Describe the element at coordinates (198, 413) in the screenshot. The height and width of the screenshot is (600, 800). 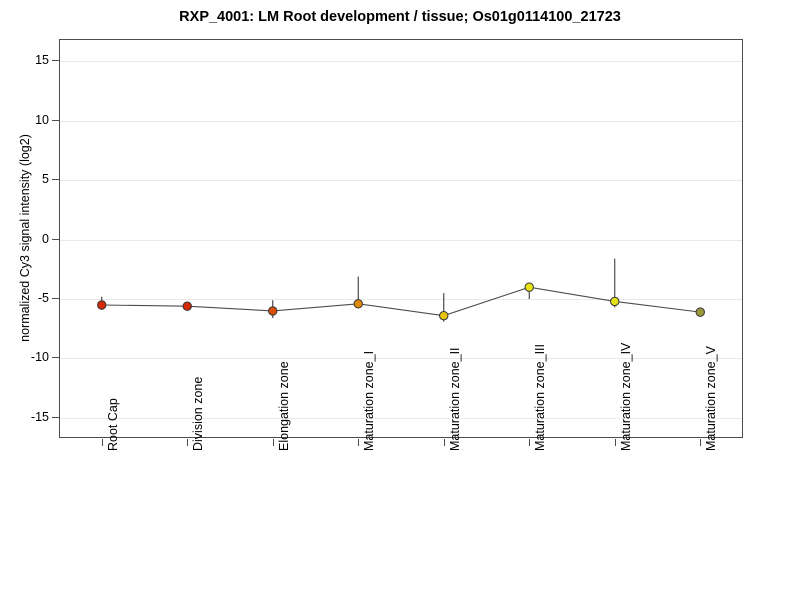
I see `x-tick-label: Division zone` at that location.